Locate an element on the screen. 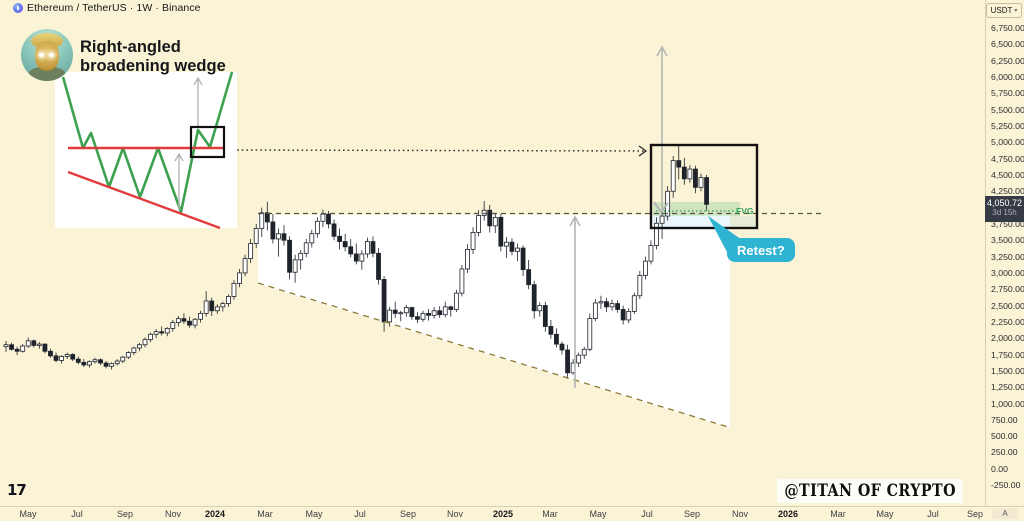 The height and width of the screenshot is (521, 1024). pattern-title: Right-angled broadening wedge is located at coordinates (153, 56).